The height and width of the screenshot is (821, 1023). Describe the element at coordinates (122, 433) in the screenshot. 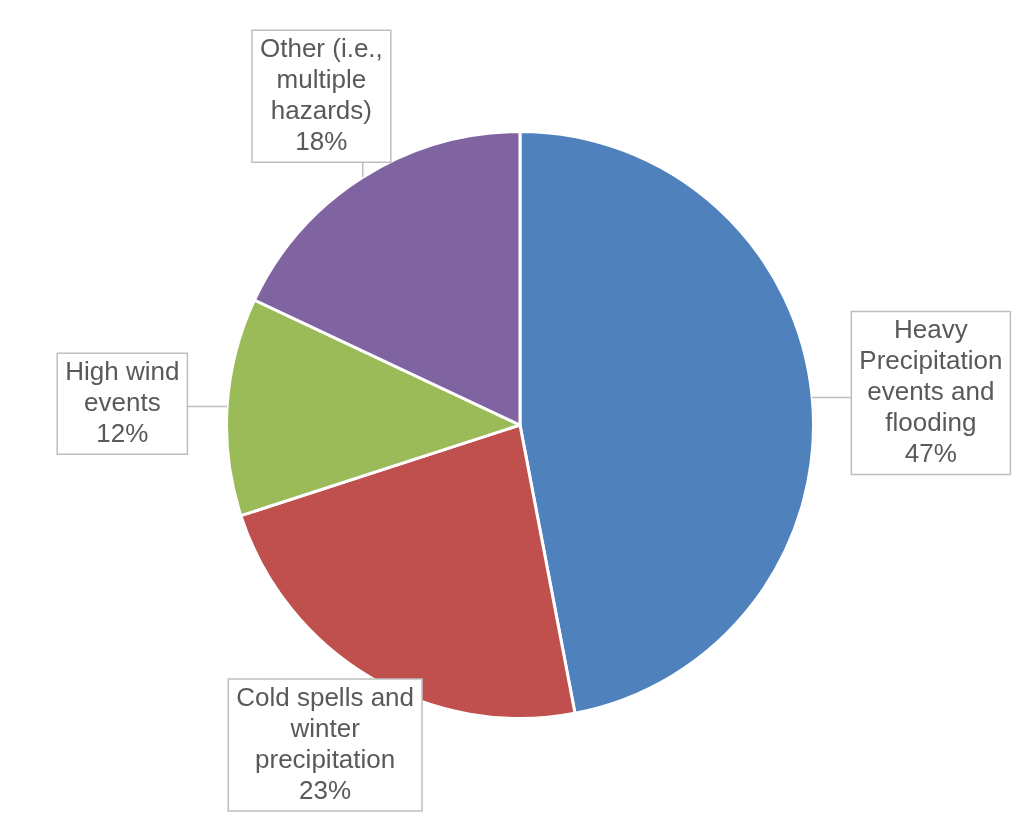

I see `data-label: 12%` at that location.